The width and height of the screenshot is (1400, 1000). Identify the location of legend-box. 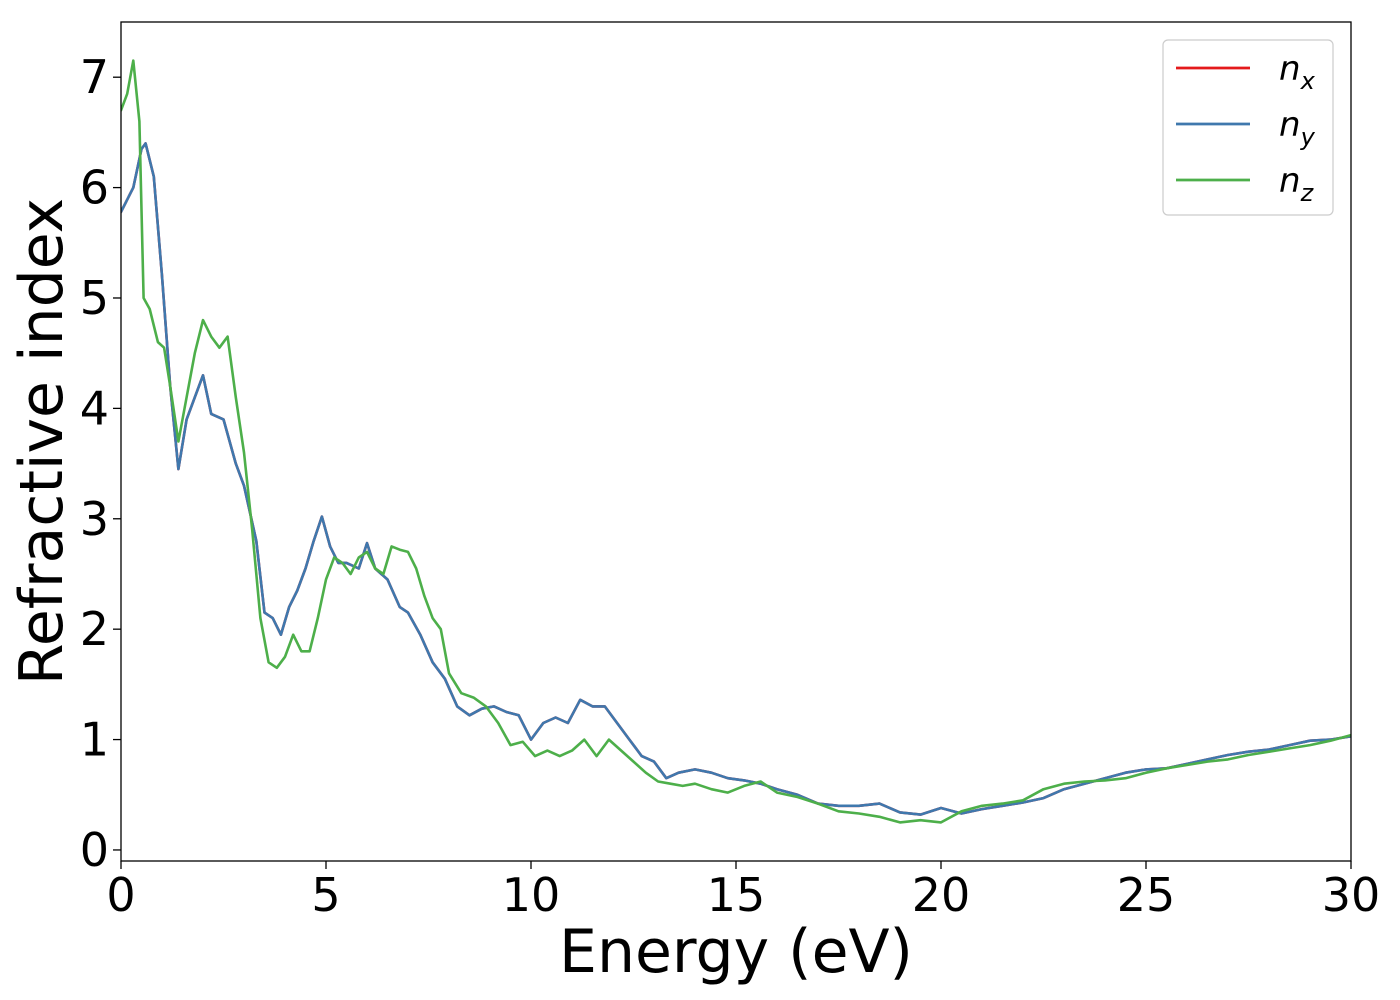
(1248, 127).